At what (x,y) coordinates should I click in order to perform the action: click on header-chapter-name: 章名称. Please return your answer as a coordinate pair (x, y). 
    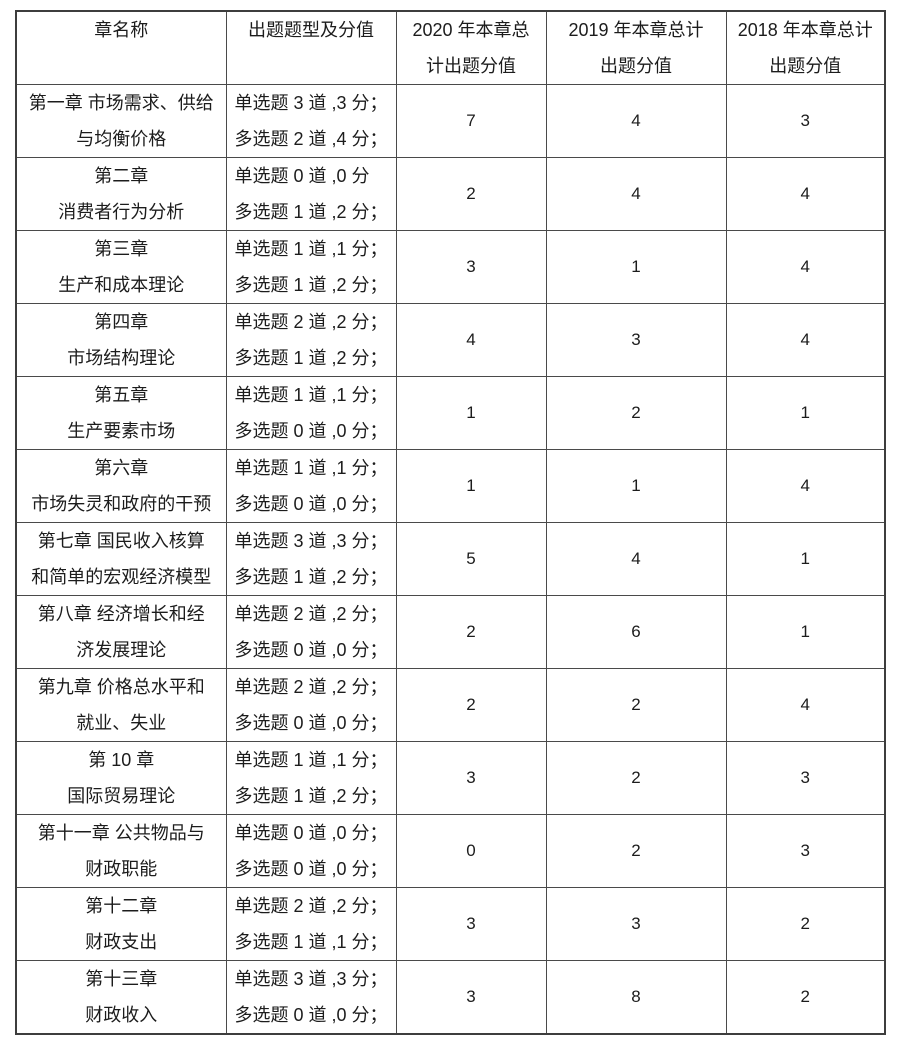
    Looking at the image, I should click on (121, 47).